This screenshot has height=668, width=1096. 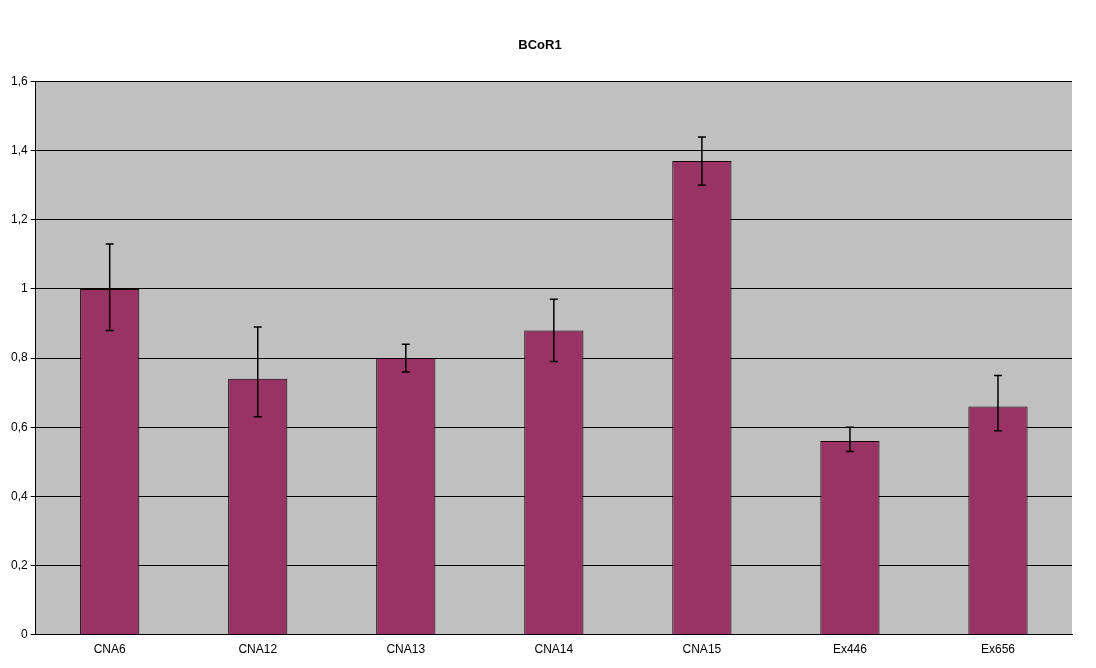 What do you see at coordinates (406, 649) in the screenshot?
I see `x-tick-label: CNA13` at bounding box center [406, 649].